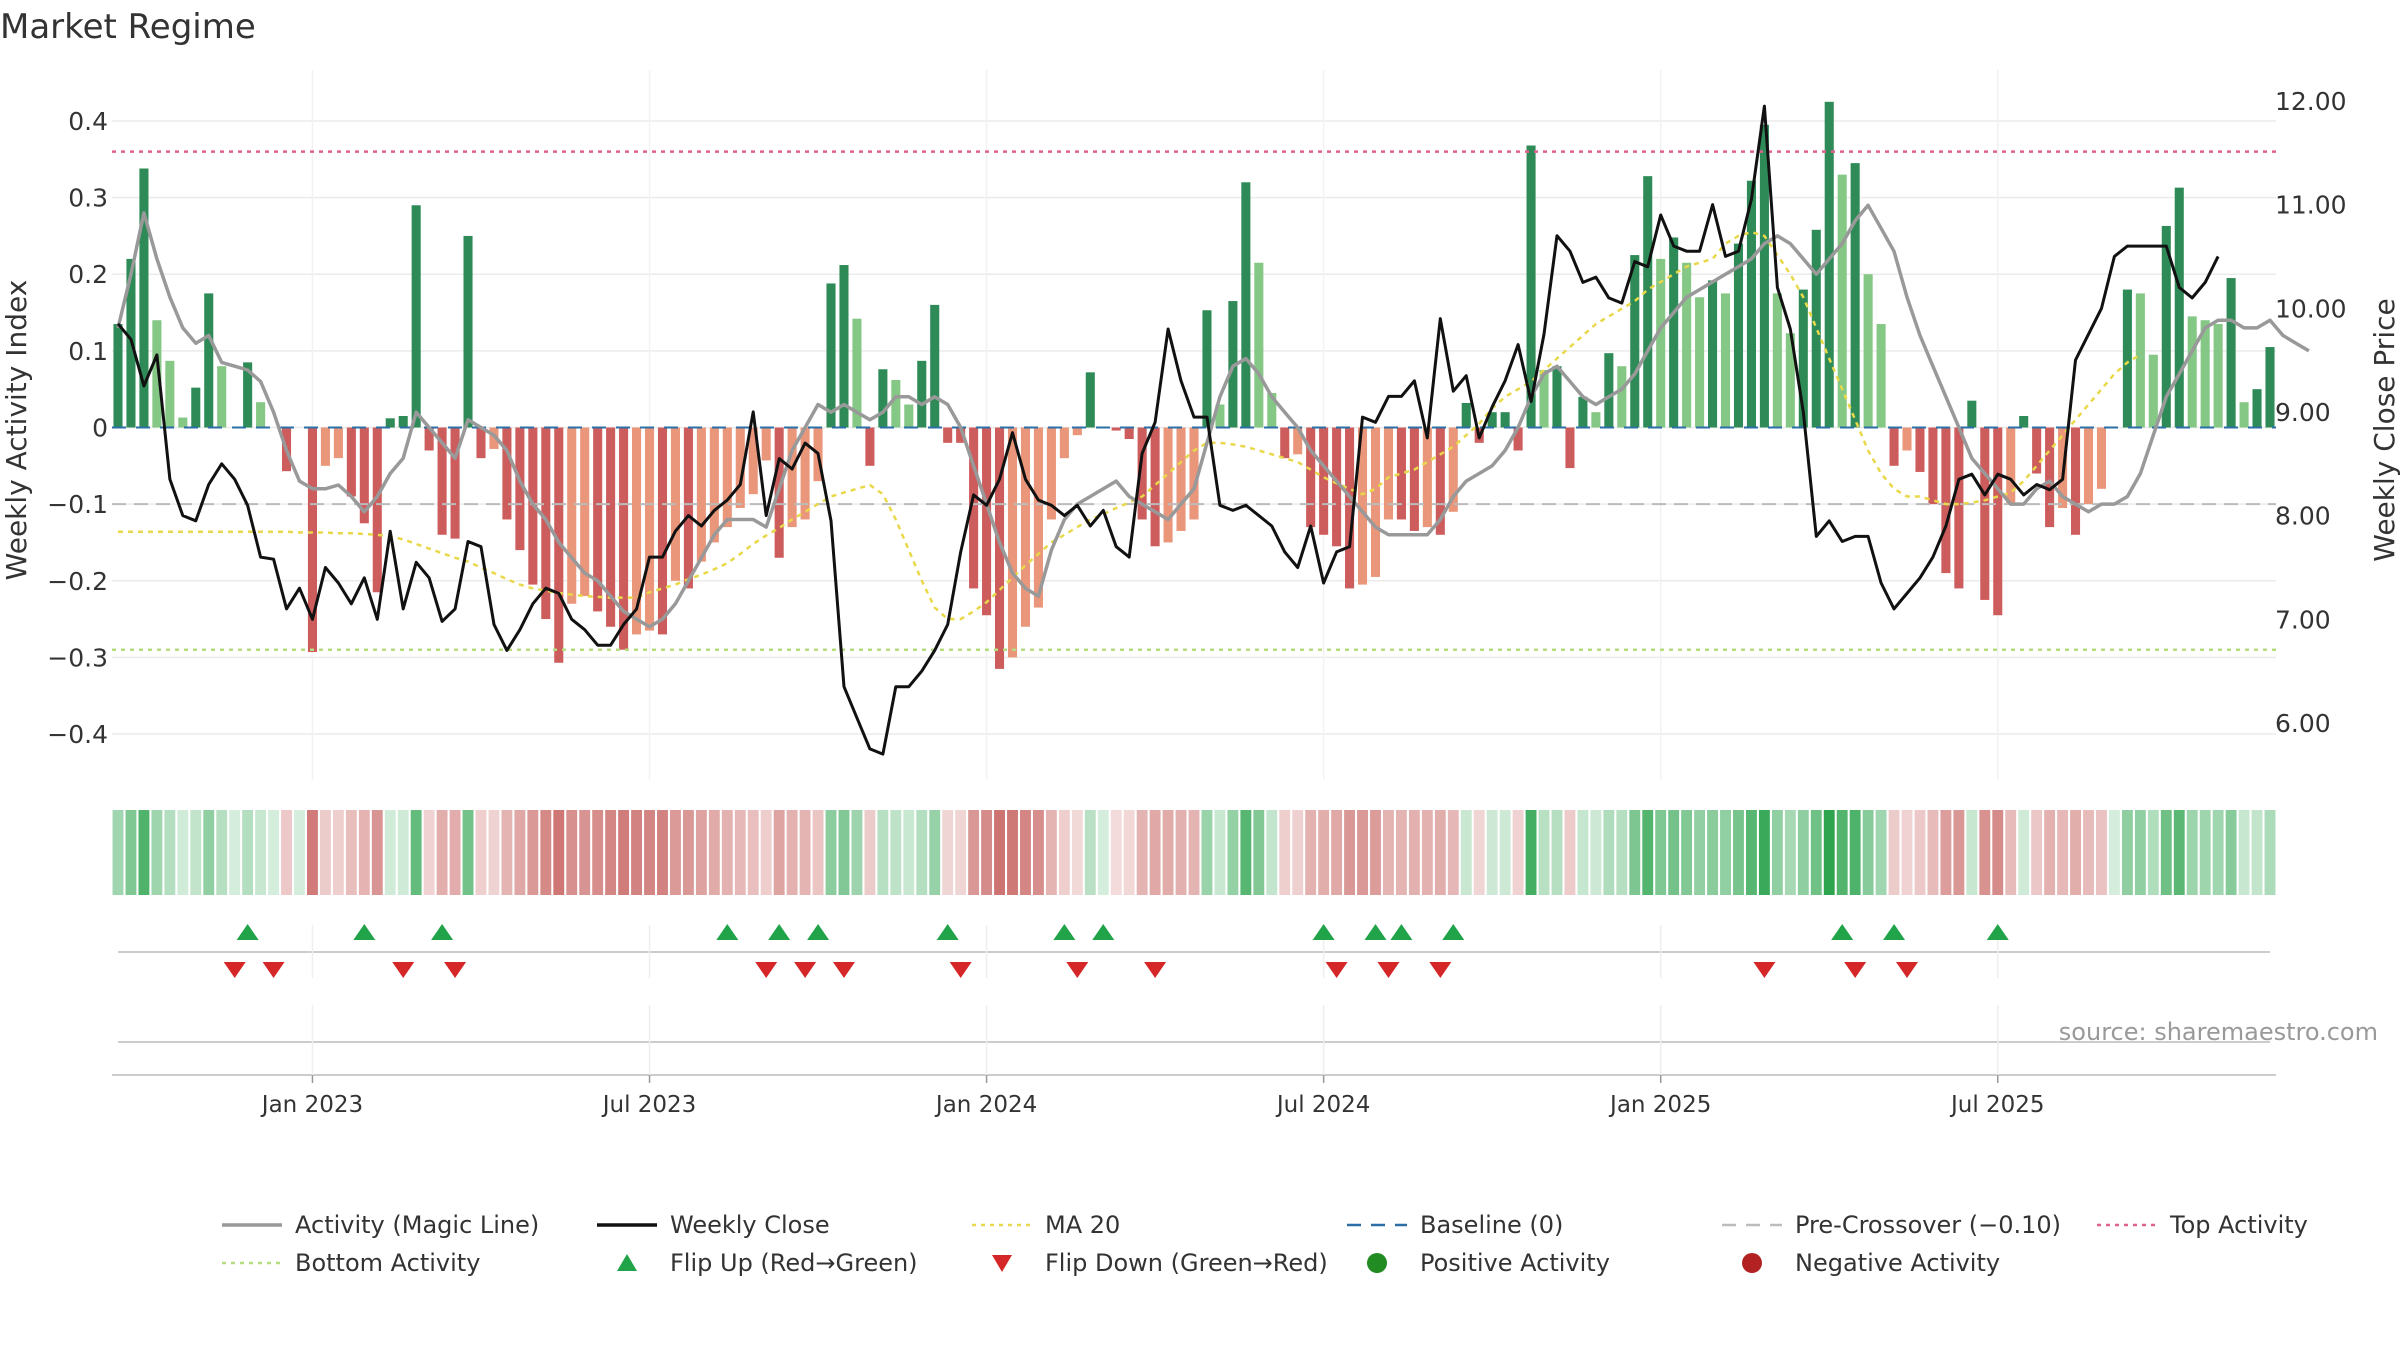  Describe the element at coordinates (77, 504) in the screenshot. I see `y-tick-label-left: −0.1` at that location.